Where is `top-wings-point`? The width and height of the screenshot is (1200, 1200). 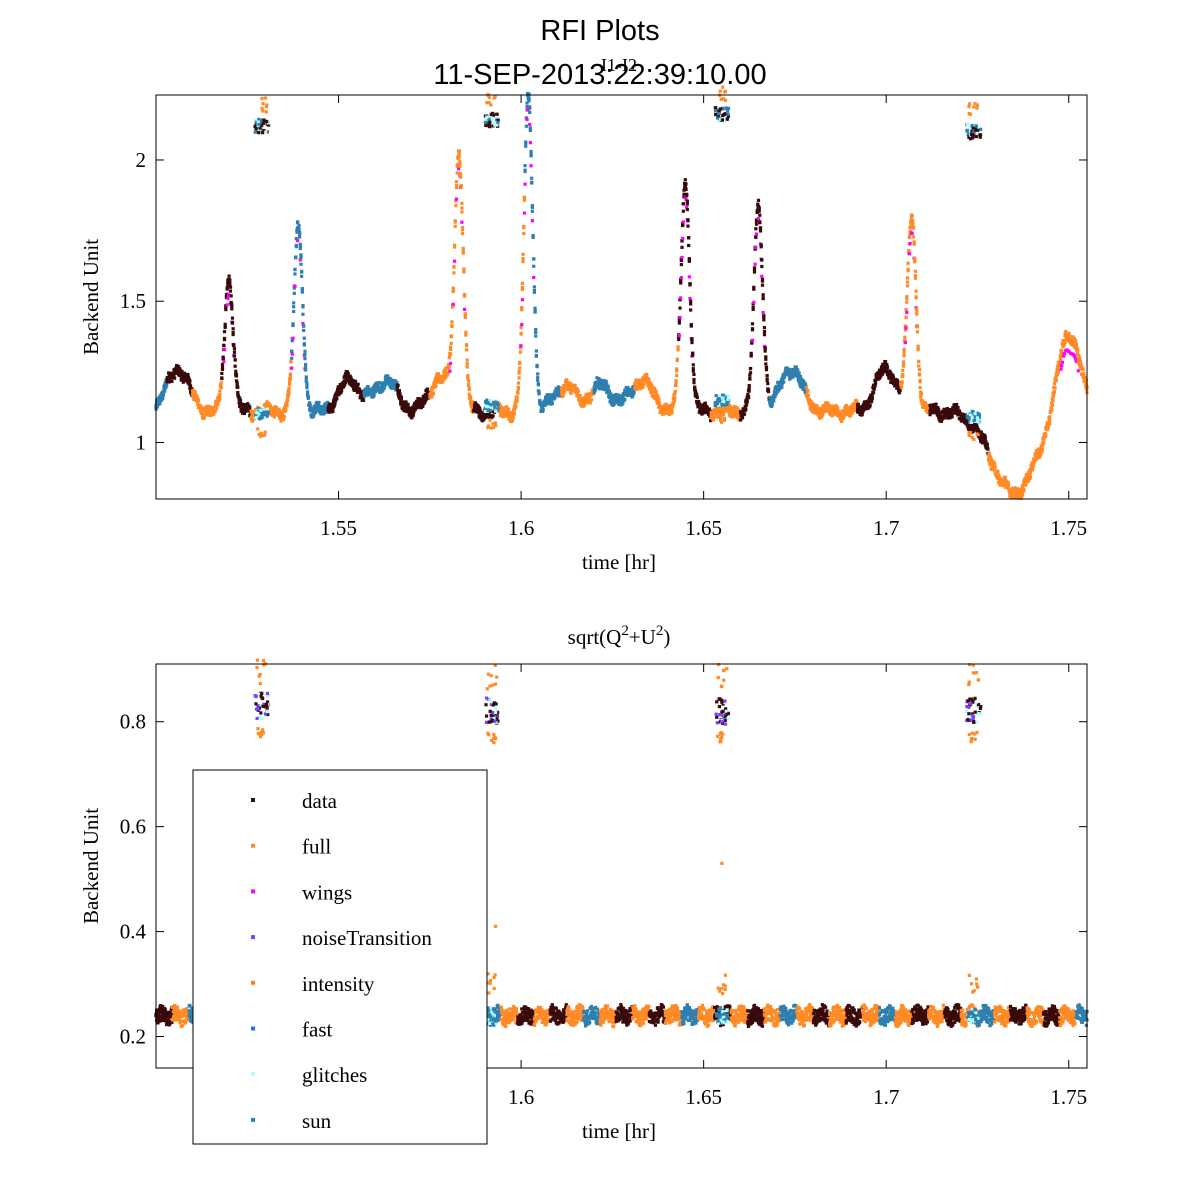
top-wings-point is located at coordinates (907, 312).